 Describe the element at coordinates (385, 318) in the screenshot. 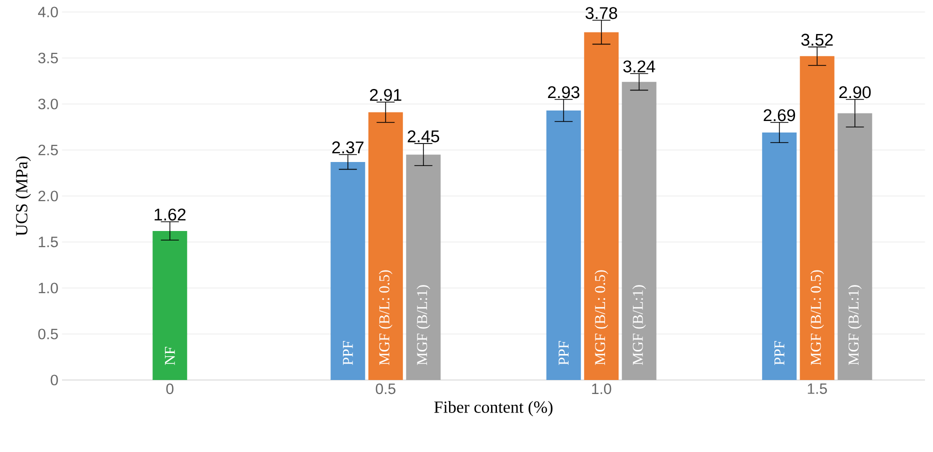

I see `series-label: MGF (B/L: 0.5)` at that location.